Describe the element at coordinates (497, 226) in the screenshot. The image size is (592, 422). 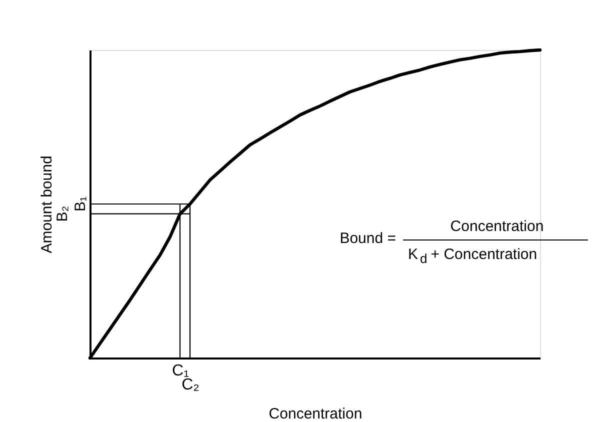
I see `annotation: Concentration` at that location.